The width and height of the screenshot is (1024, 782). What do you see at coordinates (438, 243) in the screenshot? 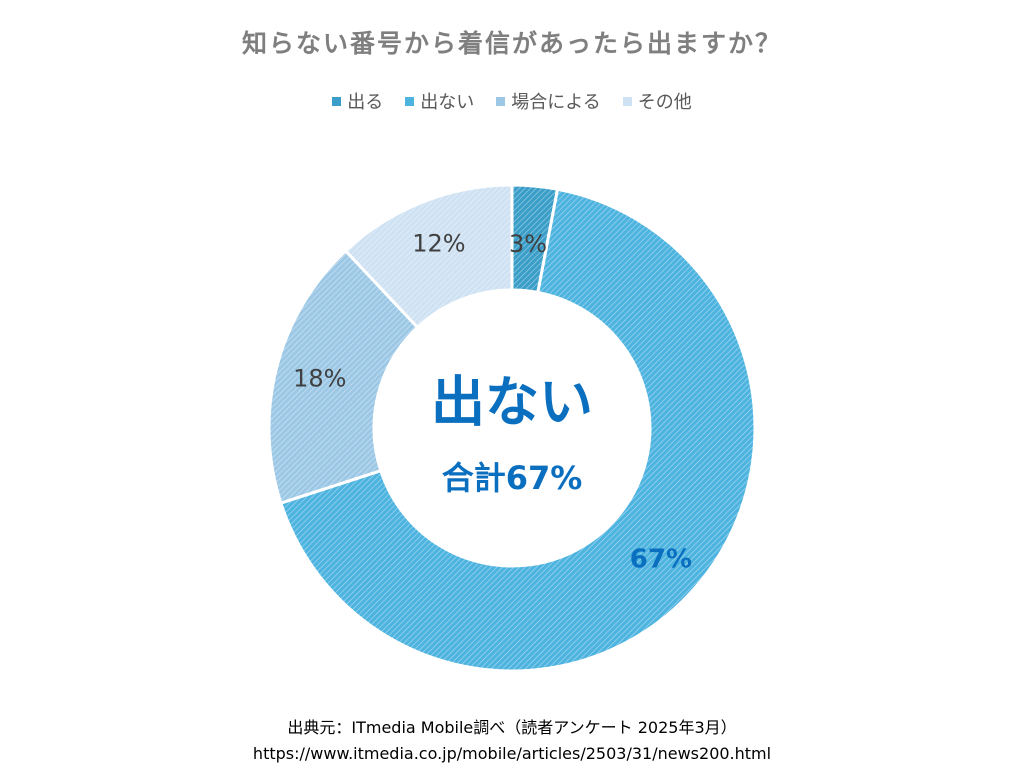
I see `data-label-4: 12%` at bounding box center [438, 243].